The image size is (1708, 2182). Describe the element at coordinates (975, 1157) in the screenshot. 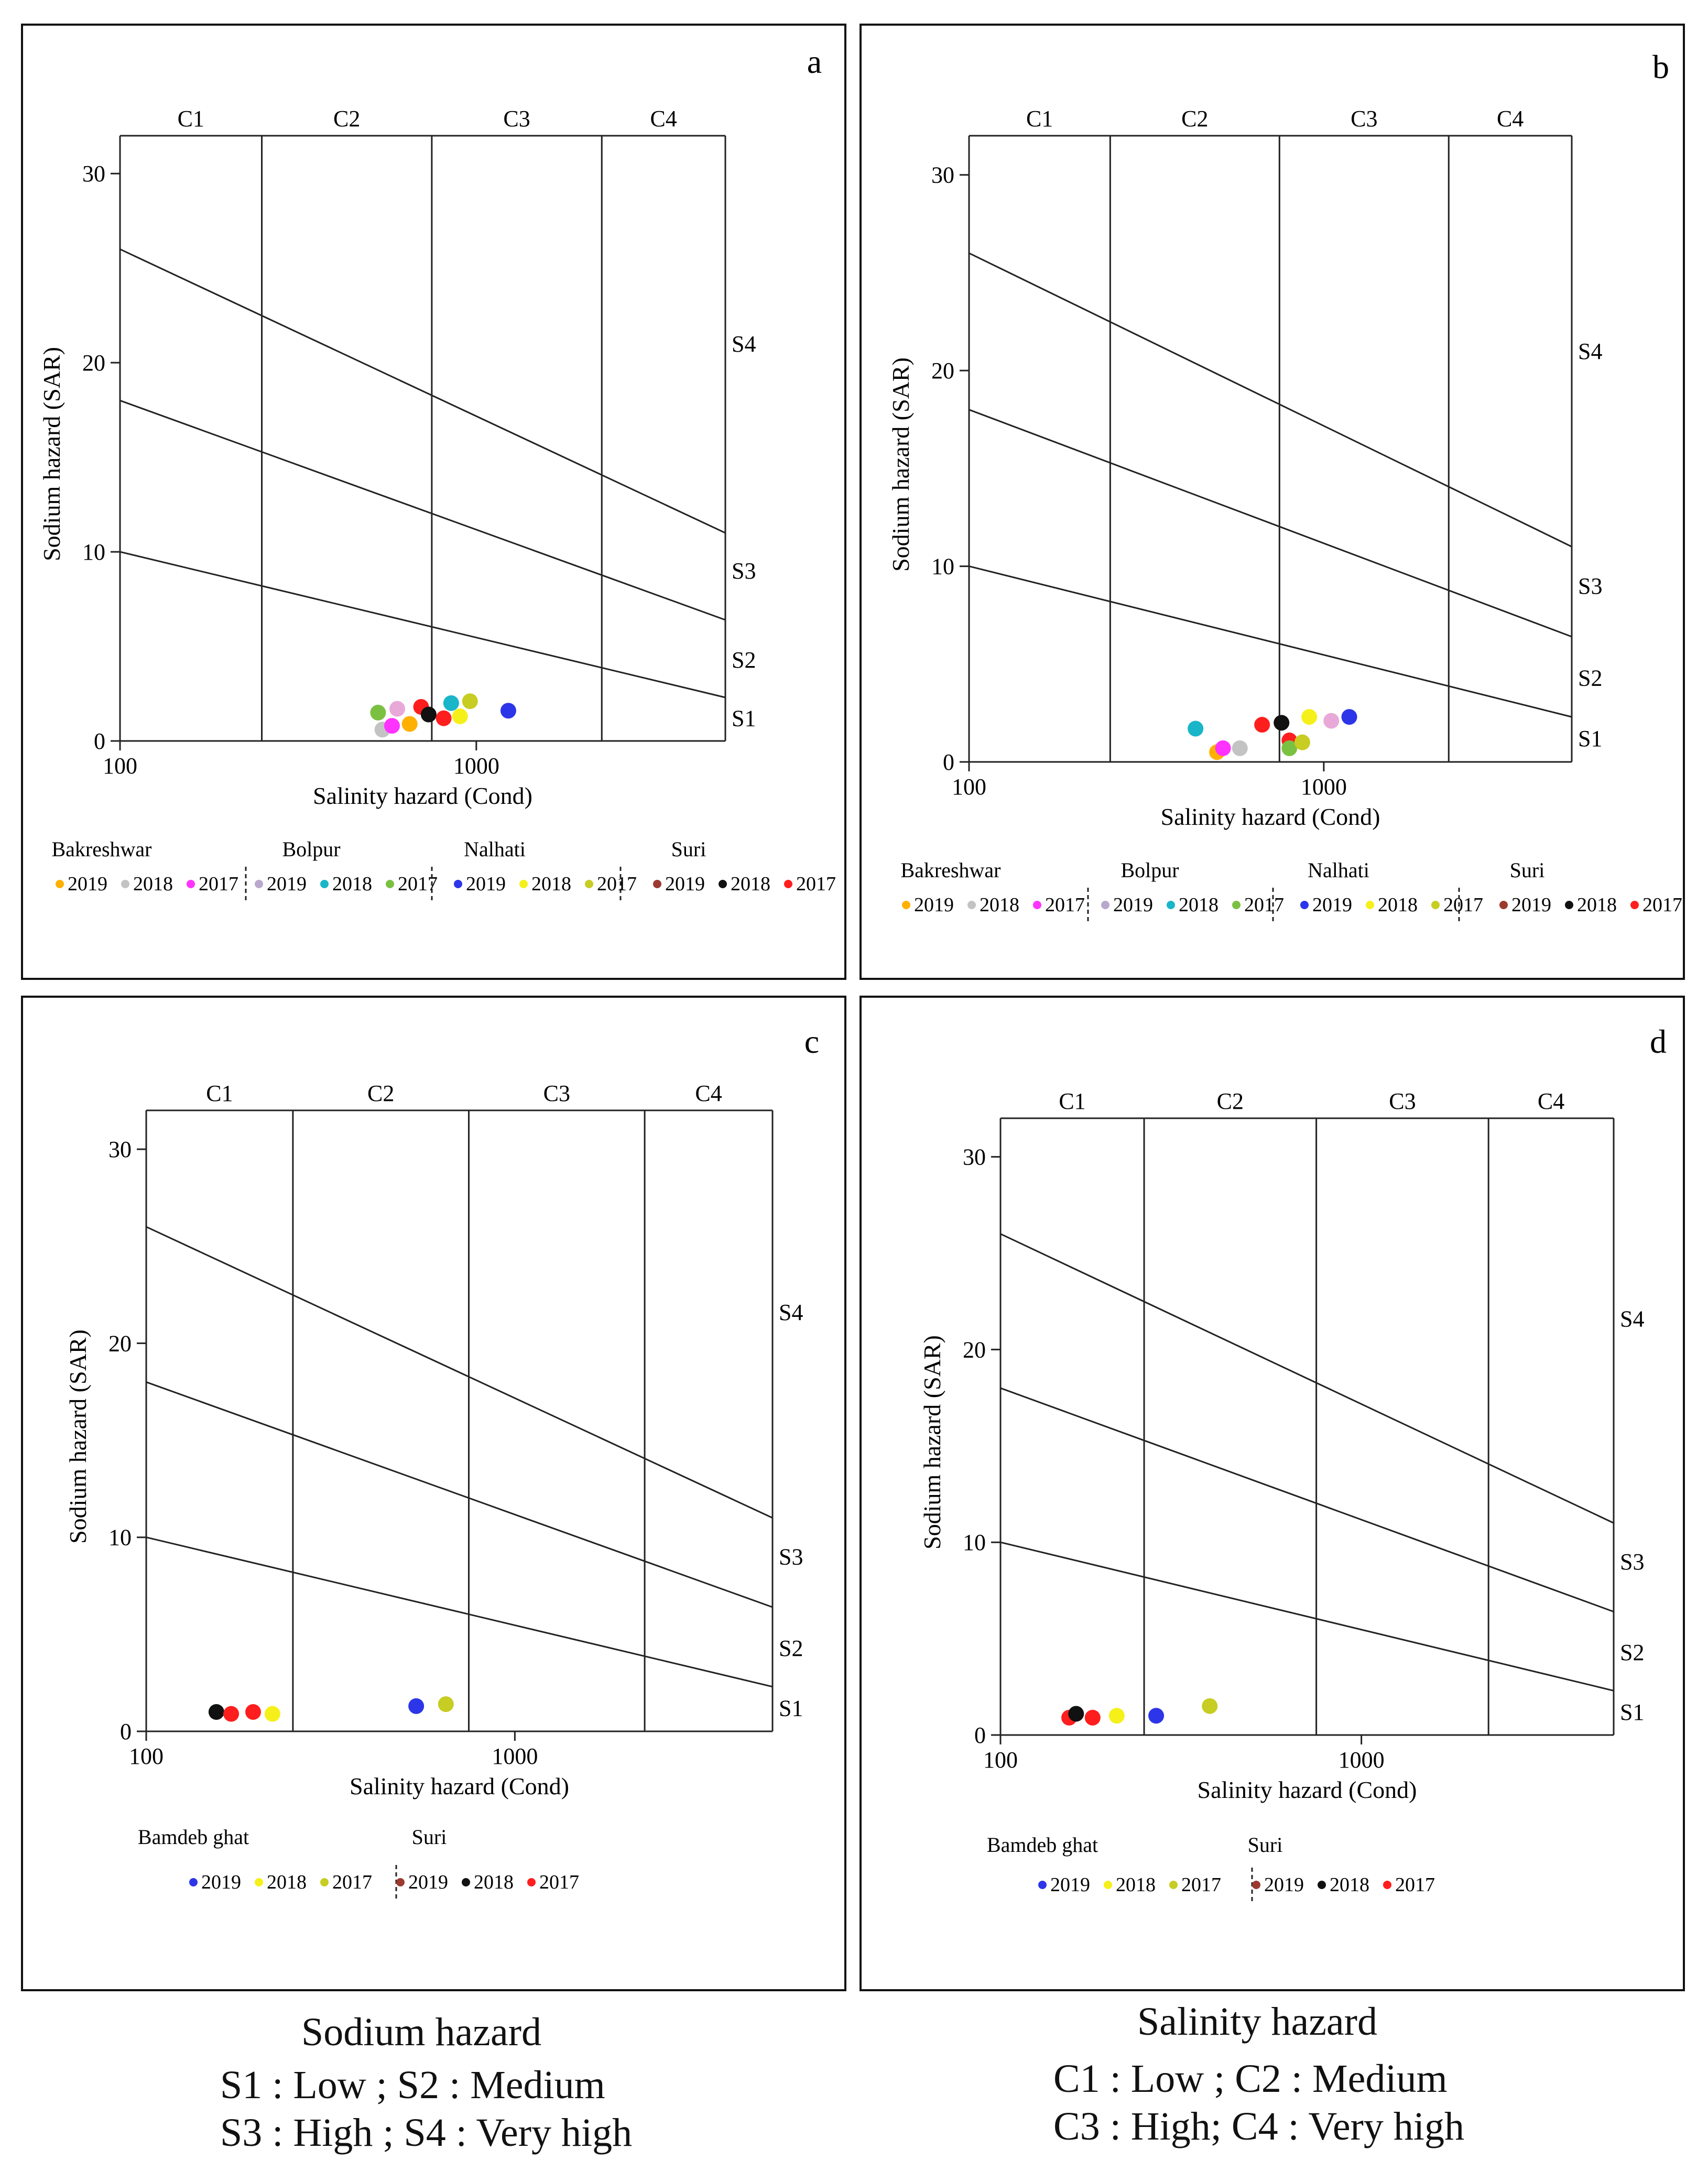

I see `y-tick-label: 30` at that location.